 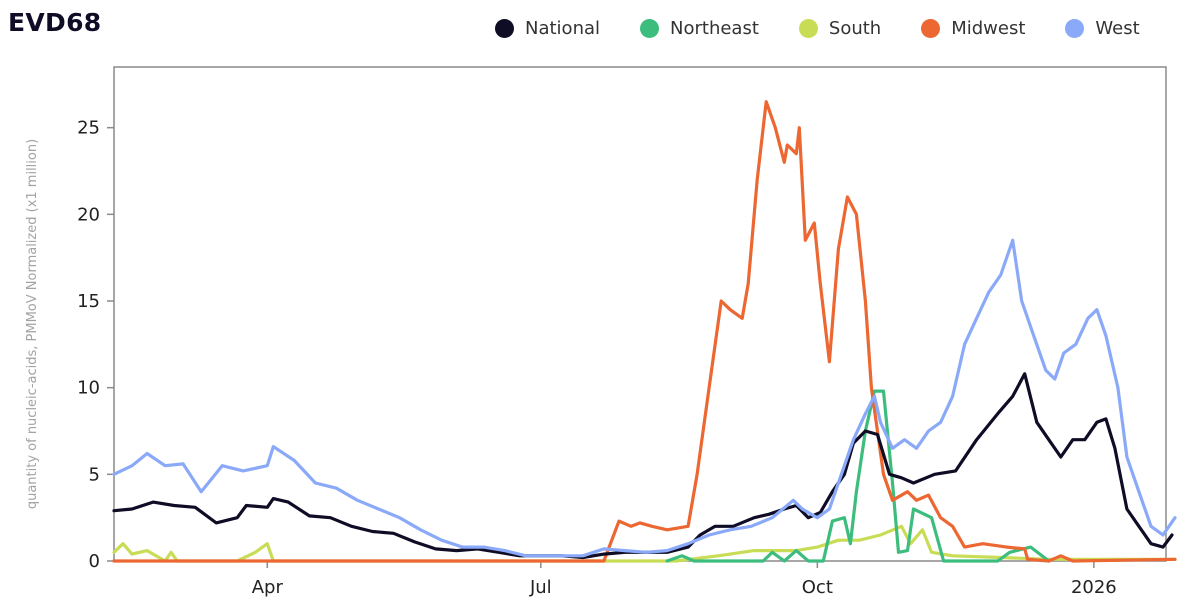 I want to click on x-tick-label: Oct, so click(x=817, y=587).